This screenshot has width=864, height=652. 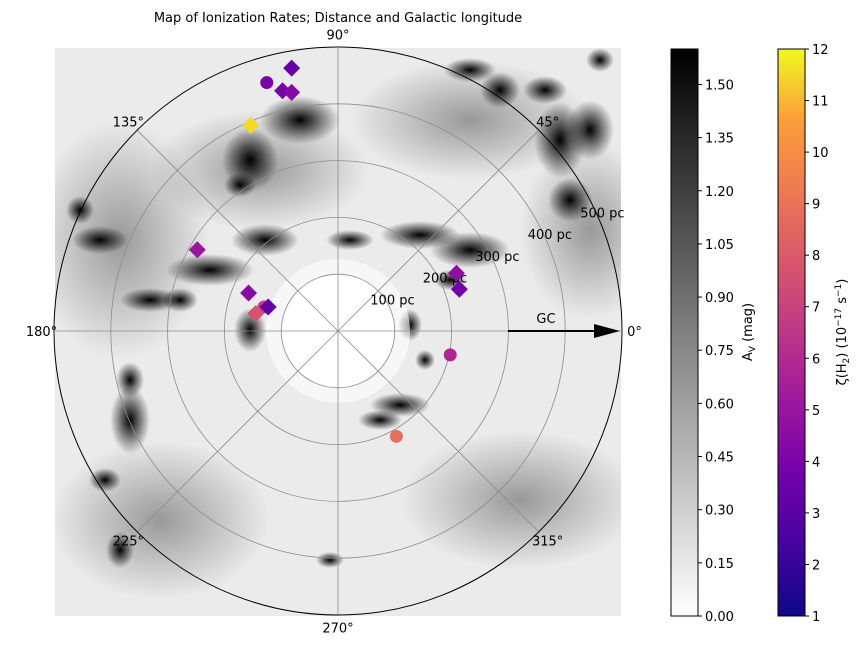 I want to click on colorbar-tick-label: 0.75, so click(x=719, y=351).